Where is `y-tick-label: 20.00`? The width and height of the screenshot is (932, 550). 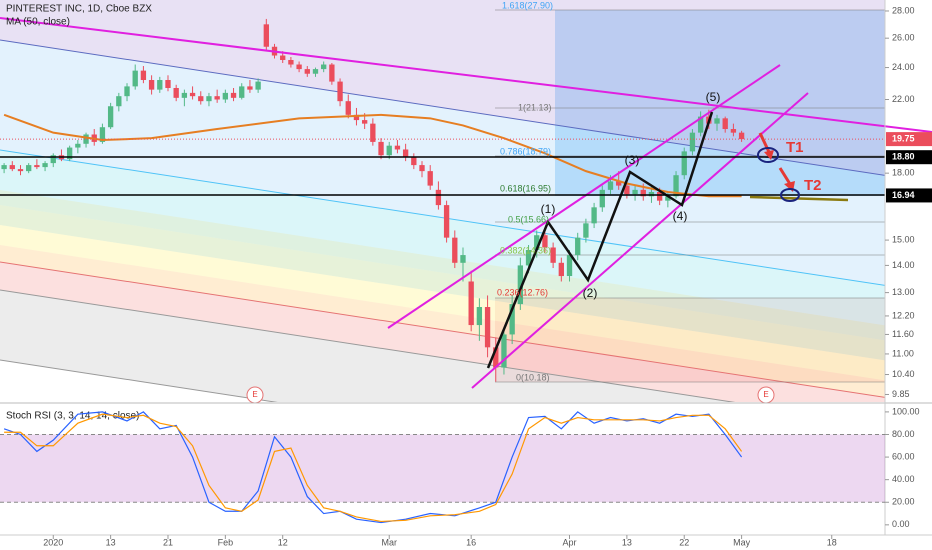 y-tick-label: 20.00 is located at coordinates (903, 502).